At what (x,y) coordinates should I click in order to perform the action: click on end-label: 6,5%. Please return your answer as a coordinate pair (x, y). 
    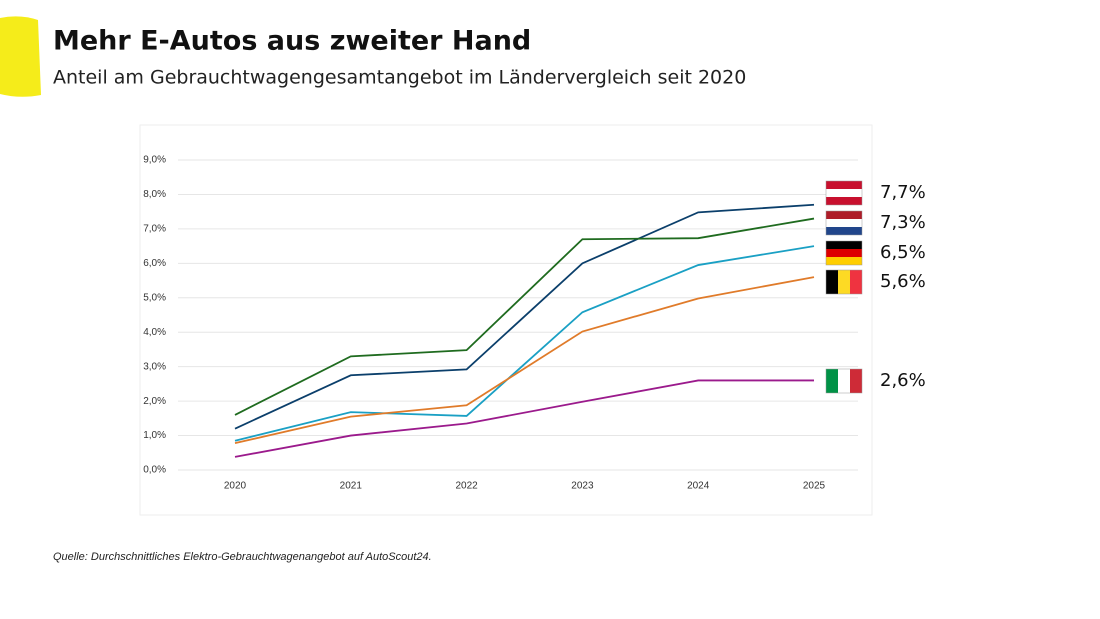
    Looking at the image, I should click on (903, 252).